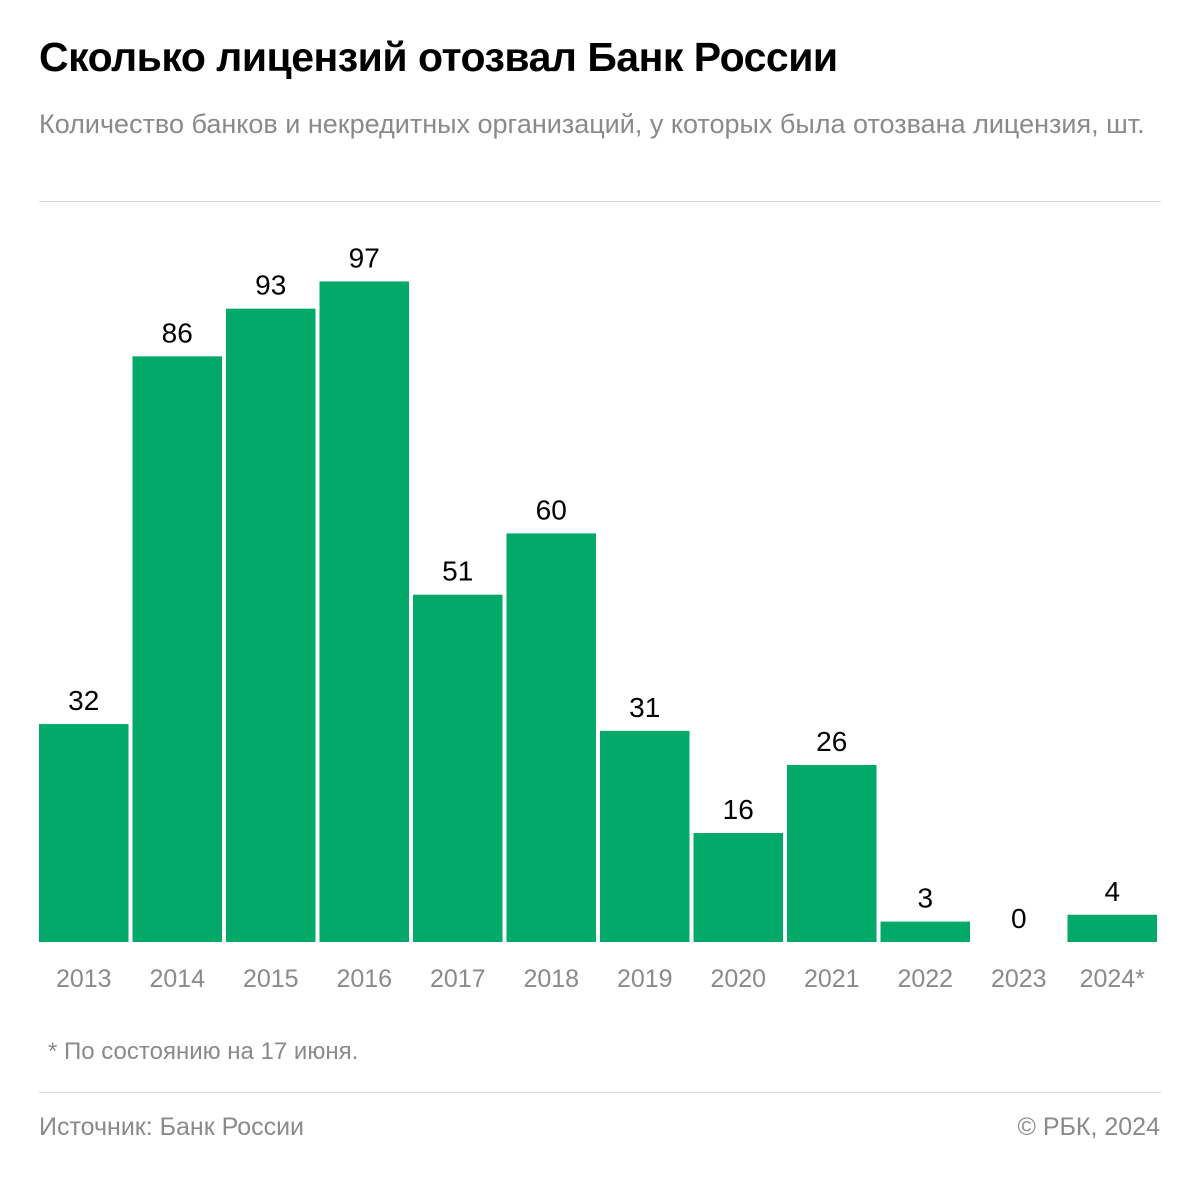 The height and width of the screenshot is (1177, 1200). Describe the element at coordinates (551, 509) in the screenshot. I see `value-label: 60` at that location.